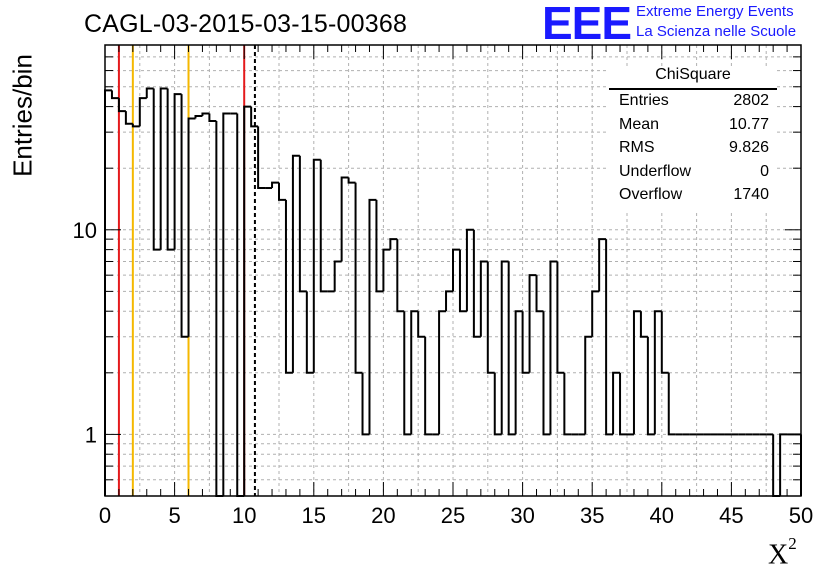 Image resolution: width=836 pixels, height=572 pixels. Describe the element at coordinates (85, 230) in the screenshot. I see `y-tick-label: 10` at that location.